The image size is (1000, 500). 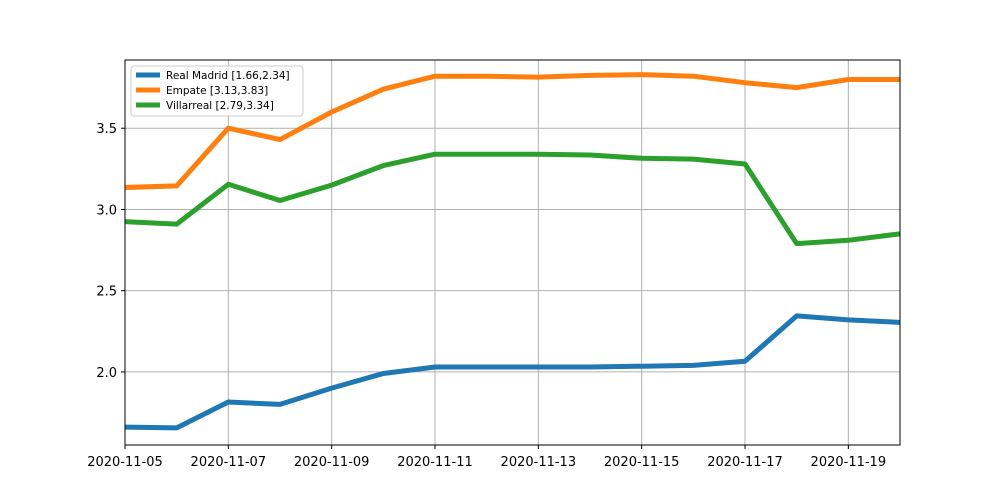 I want to click on legend-label: Villarreal [2.79,3.34], so click(x=220, y=106).